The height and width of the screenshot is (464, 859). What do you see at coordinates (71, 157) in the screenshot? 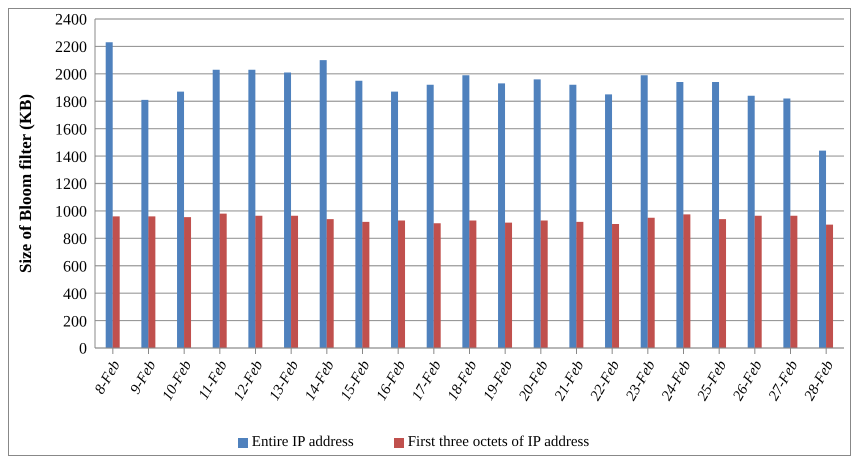
I see `y-tick-label: 1400` at bounding box center [71, 157].